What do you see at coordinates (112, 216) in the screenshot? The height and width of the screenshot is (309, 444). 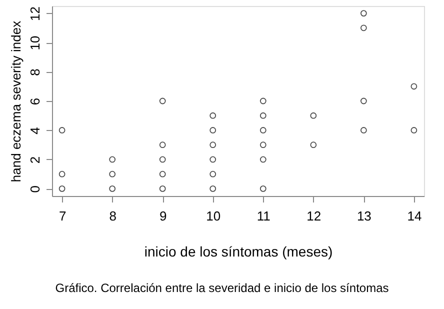 I see `x-tick-label: 8` at bounding box center [112, 216].